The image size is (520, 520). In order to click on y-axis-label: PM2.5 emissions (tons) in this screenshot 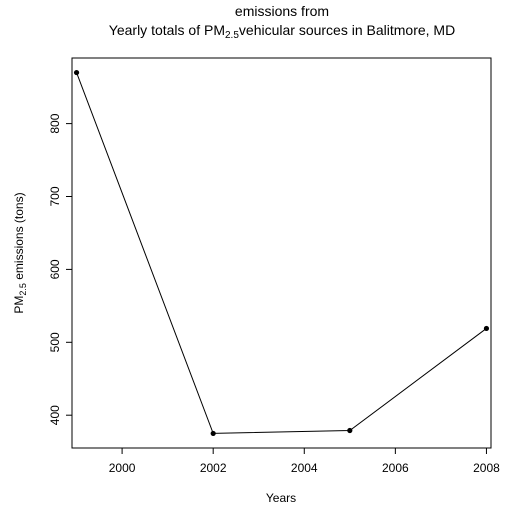, I will do `click(20, 252)`.